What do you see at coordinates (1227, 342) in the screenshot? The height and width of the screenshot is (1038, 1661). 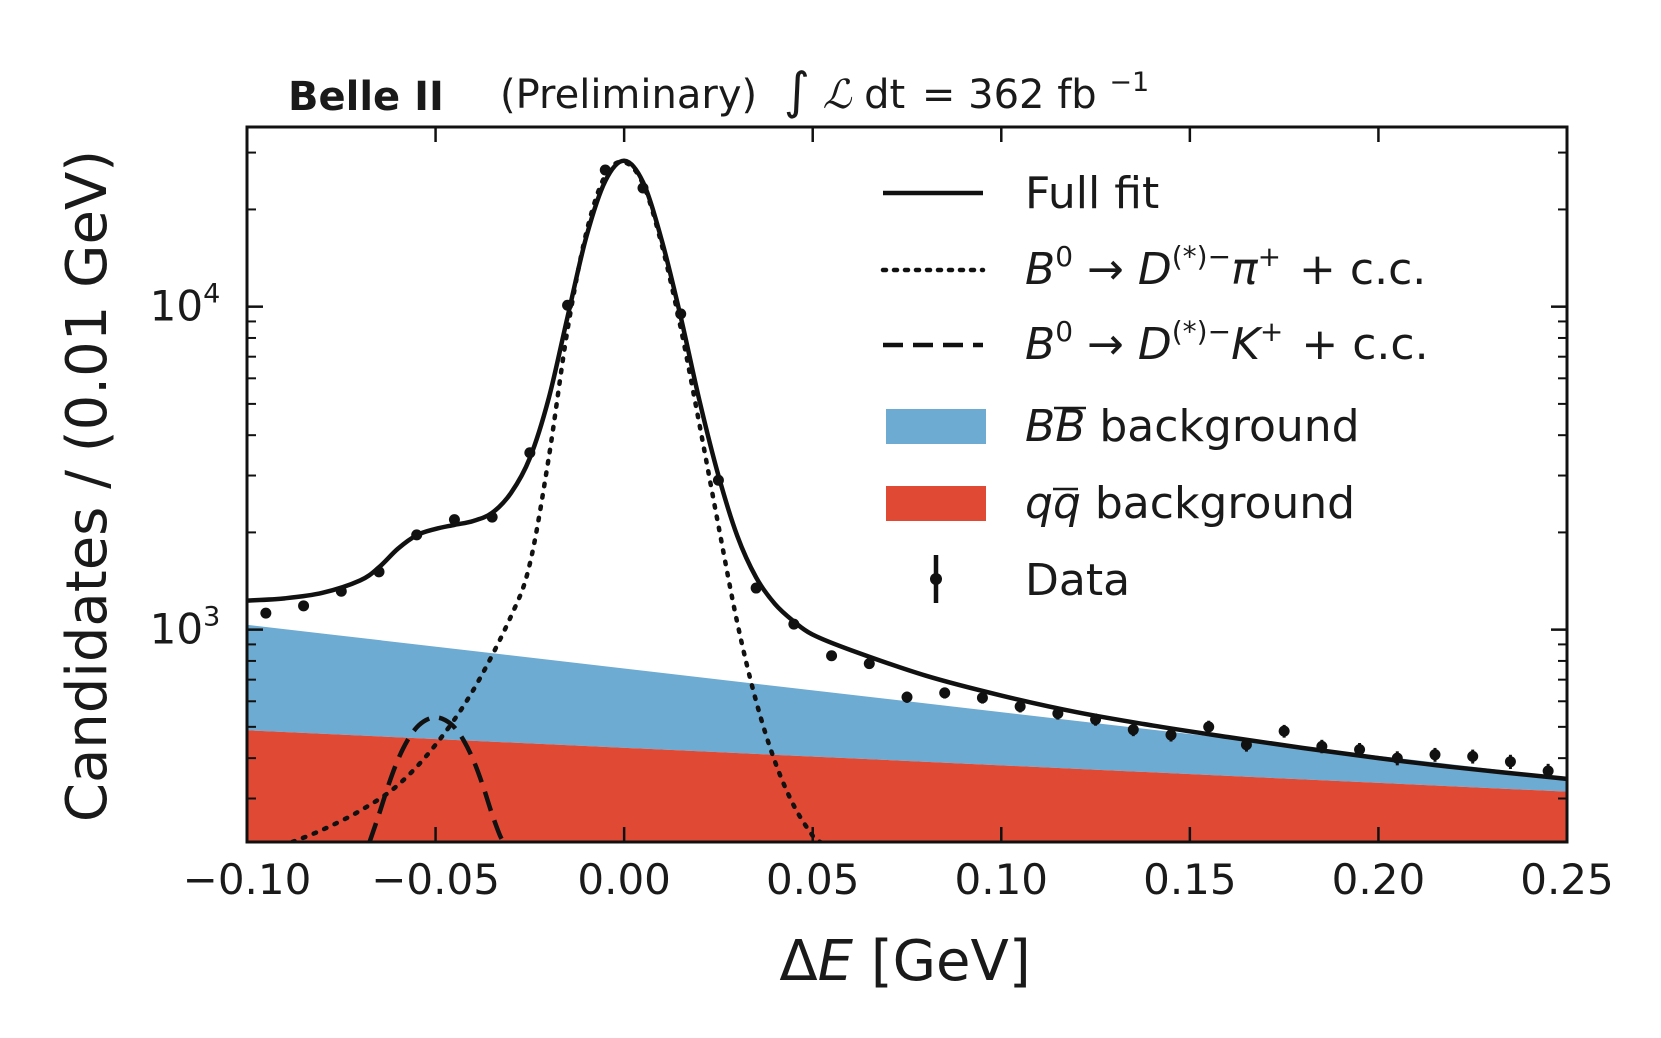 I see `legend-label-d-k: B0 → D(*)−K+ + c.c.` at bounding box center [1227, 342].